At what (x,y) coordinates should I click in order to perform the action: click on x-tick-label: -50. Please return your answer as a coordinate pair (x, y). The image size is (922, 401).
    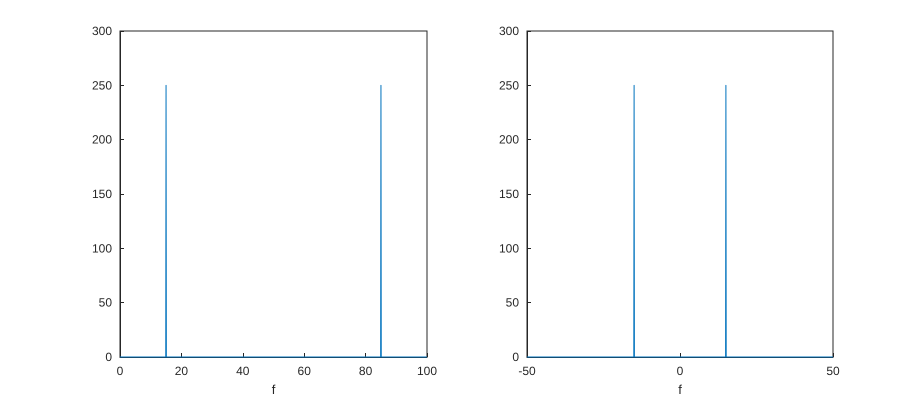
    Looking at the image, I should click on (527, 371).